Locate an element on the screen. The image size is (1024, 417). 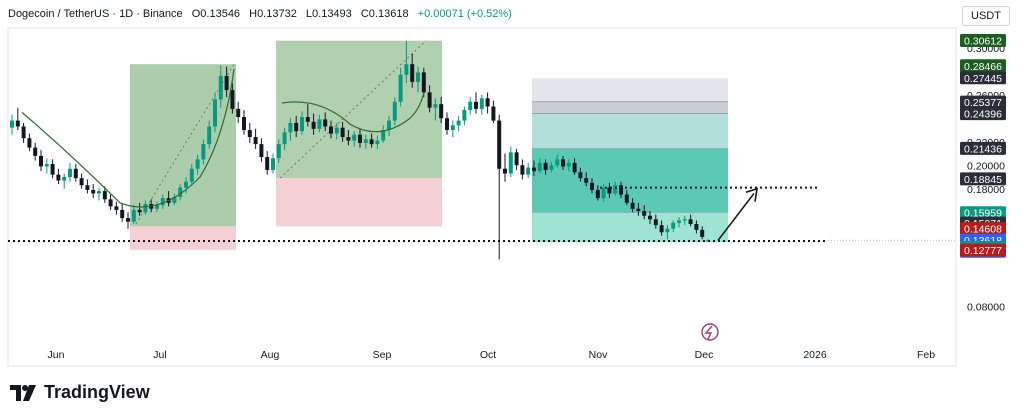
price-tick-label: 0.08000 is located at coordinates (986, 307).